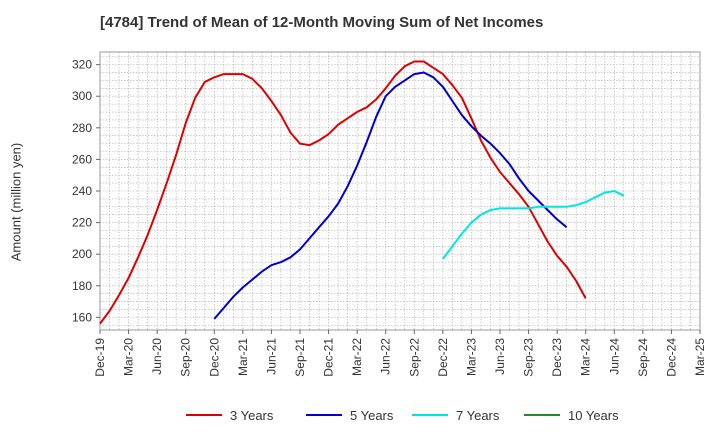 The height and width of the screenshot is (440, 720). I want to click on y-tick-label: 260, so click(82, 159).